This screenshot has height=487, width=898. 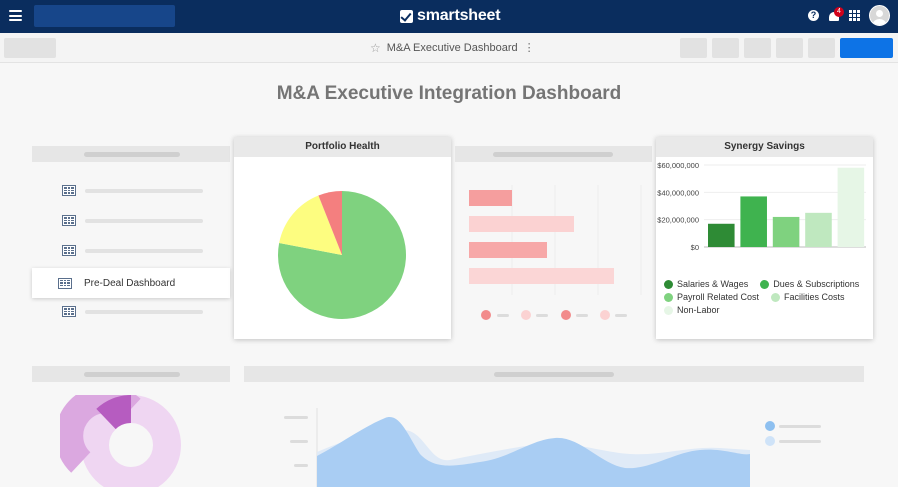 What do you see at coordinates (678, 165) in the screenshot?
I see `y-tick-label: $60,000,000` at bounding box center [678, 165].